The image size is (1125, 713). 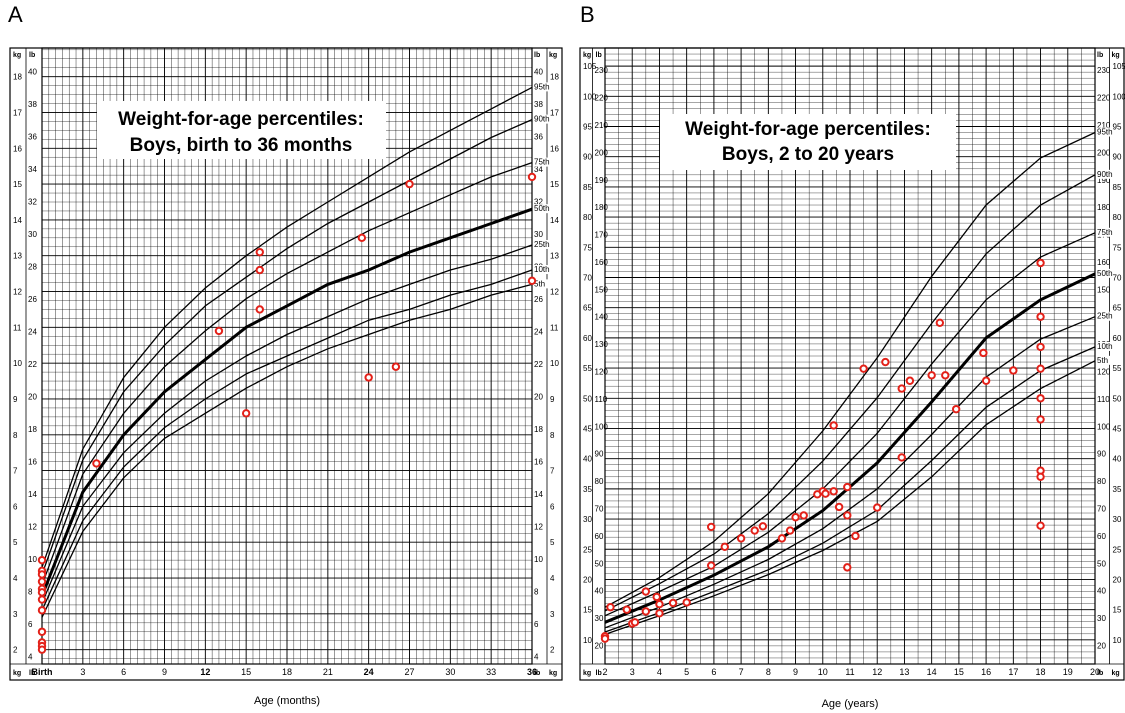 What do you see at coordinates (587, 14) in the screenshot?
I see `panel-b-letter: B` at bounding box center [587, 14].